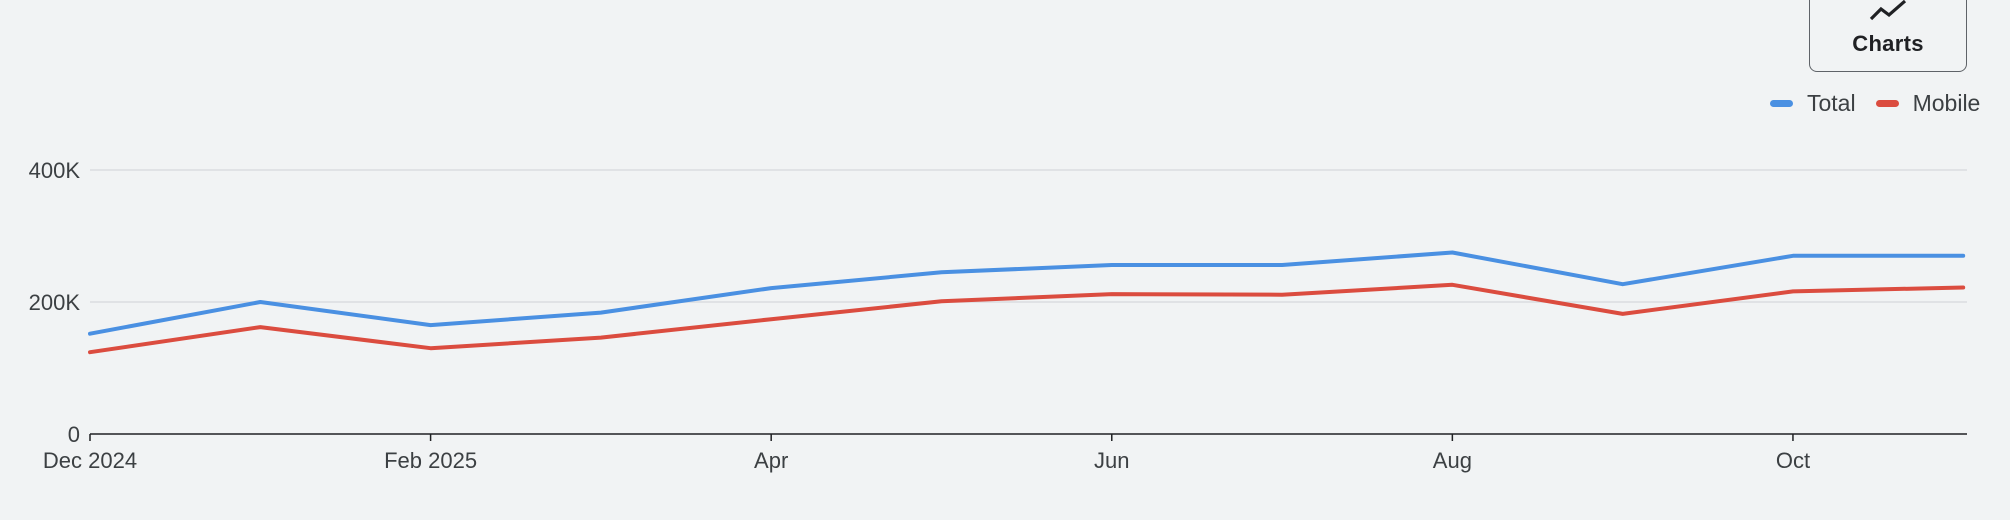  I want to click on charts-button: Charts, so click(1888, 36).